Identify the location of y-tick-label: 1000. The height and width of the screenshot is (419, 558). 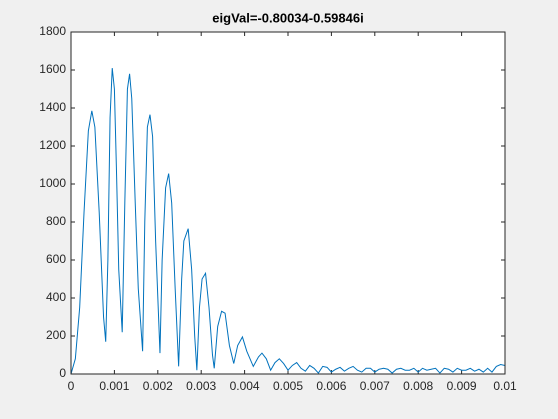
(52, 183).